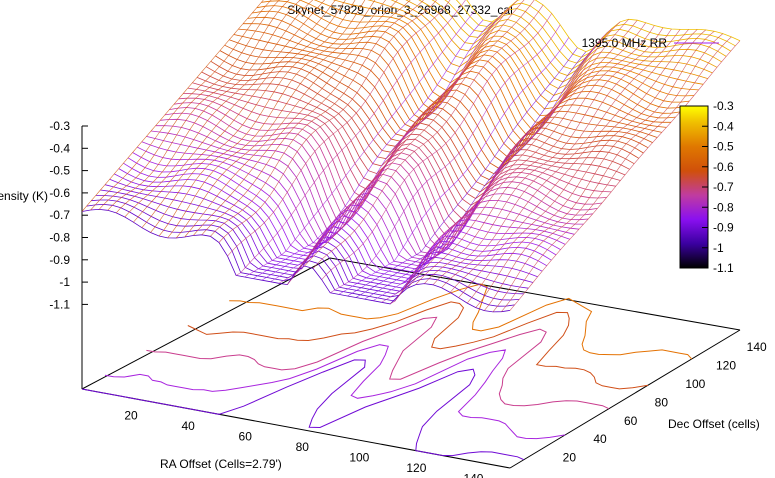  What do you see at coordinates (723, 147) in the screenshot?
I see `colorbar-tick-label: -0.5` at bounding box center [723, 147].